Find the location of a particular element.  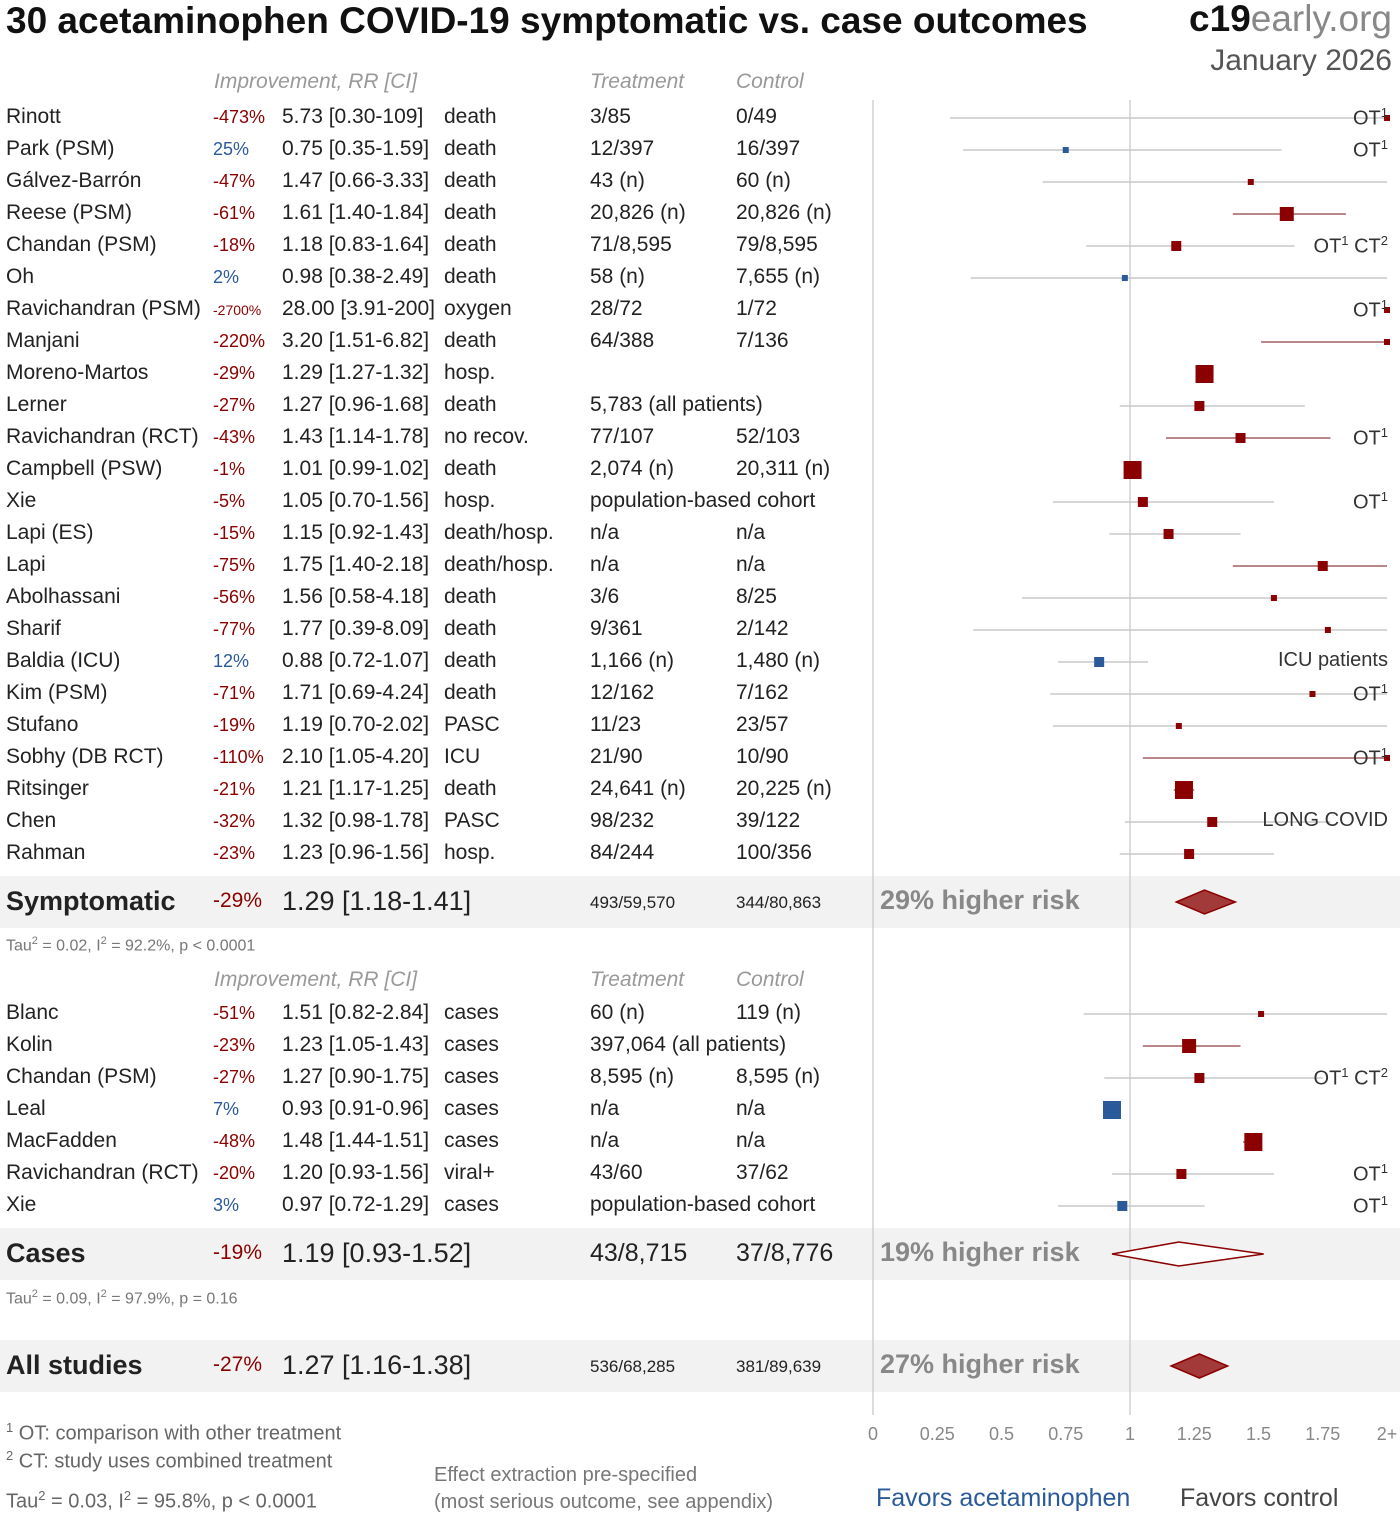

study-improvement: -20% is located at coordinates (234, 1173).